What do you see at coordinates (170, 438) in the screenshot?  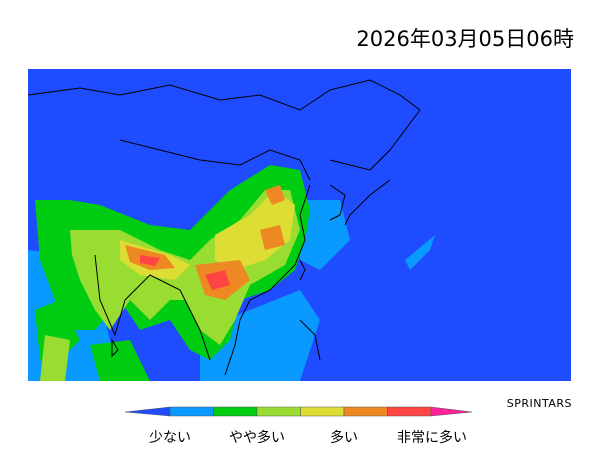 I see `legend-label: 少ない` at bounding box center [170, 438].